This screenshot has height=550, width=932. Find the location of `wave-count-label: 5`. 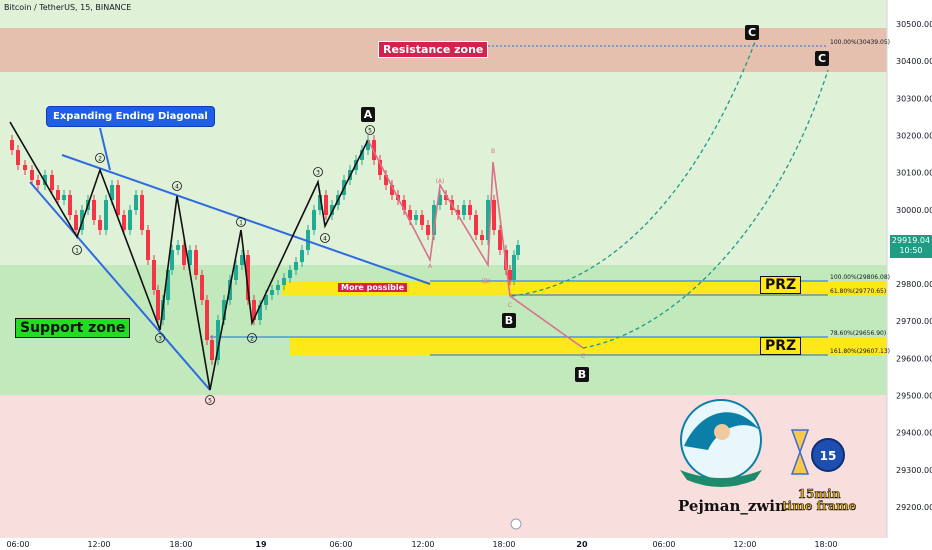

wave-count-label: 5 is located at coordinates (370, 131).